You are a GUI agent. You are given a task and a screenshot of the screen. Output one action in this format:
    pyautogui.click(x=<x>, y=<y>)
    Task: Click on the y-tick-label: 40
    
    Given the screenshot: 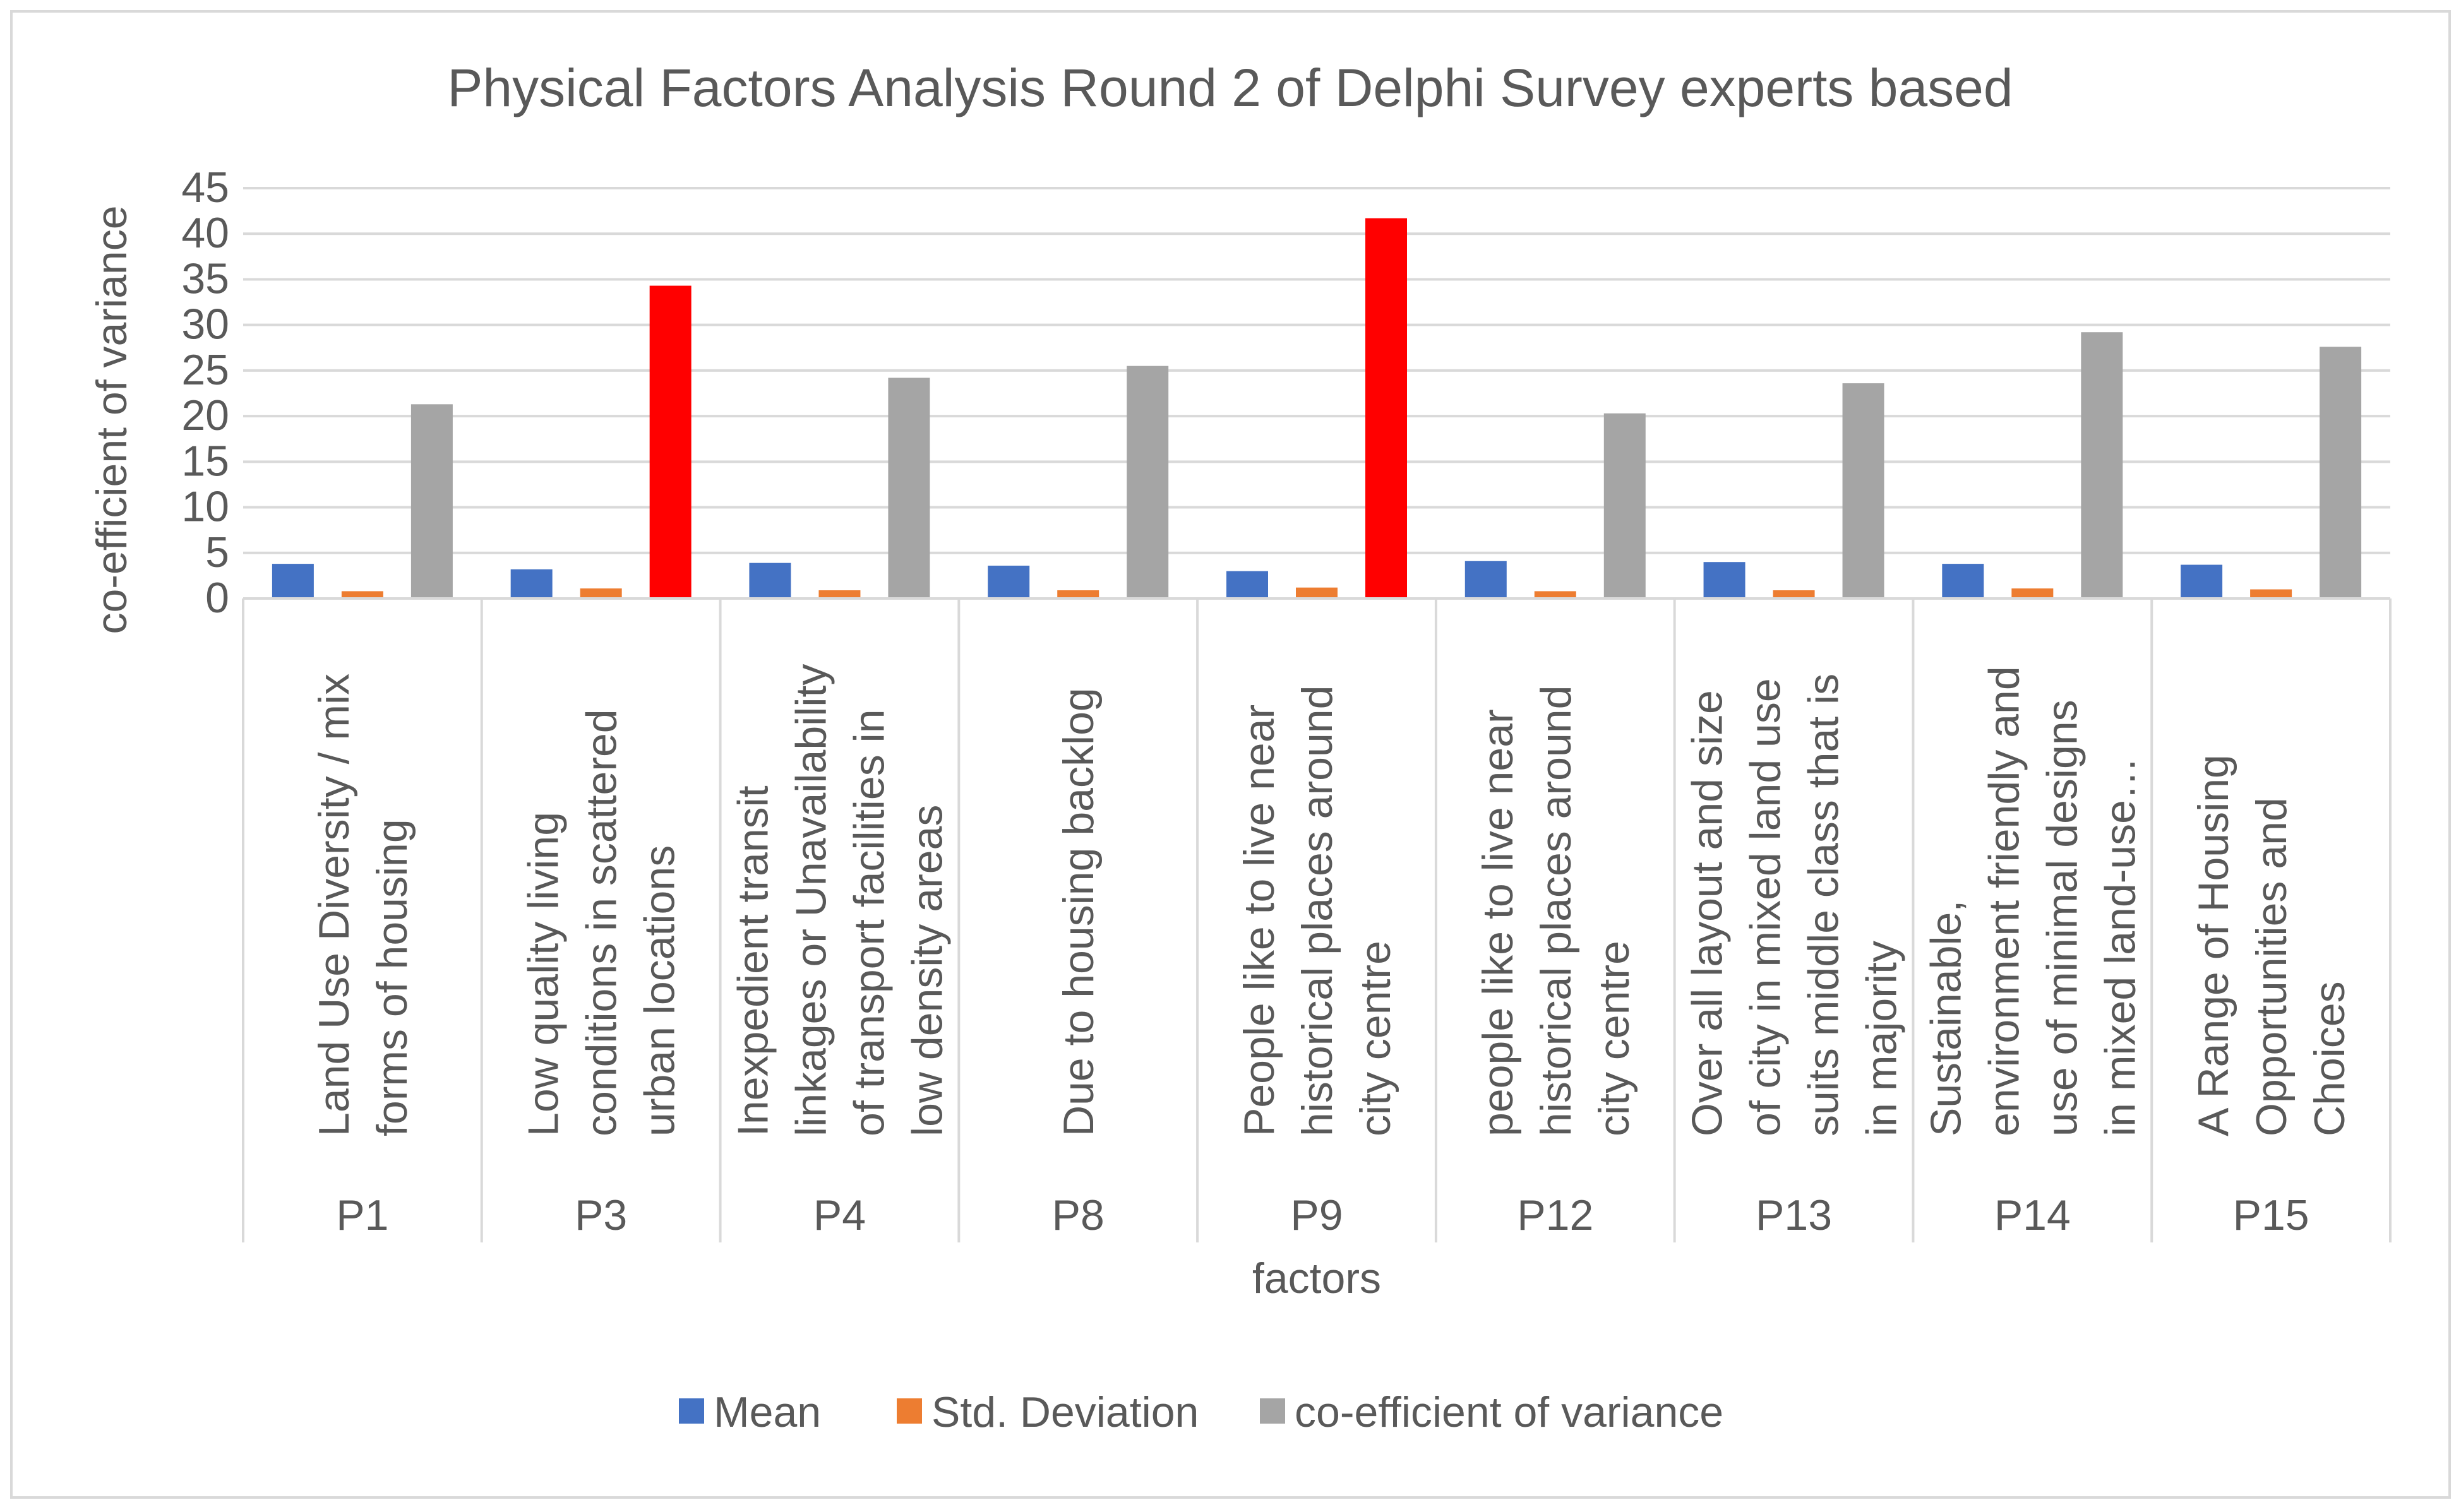 What is the action you would take?
    pyautogui.click(x=205, y=233)
    